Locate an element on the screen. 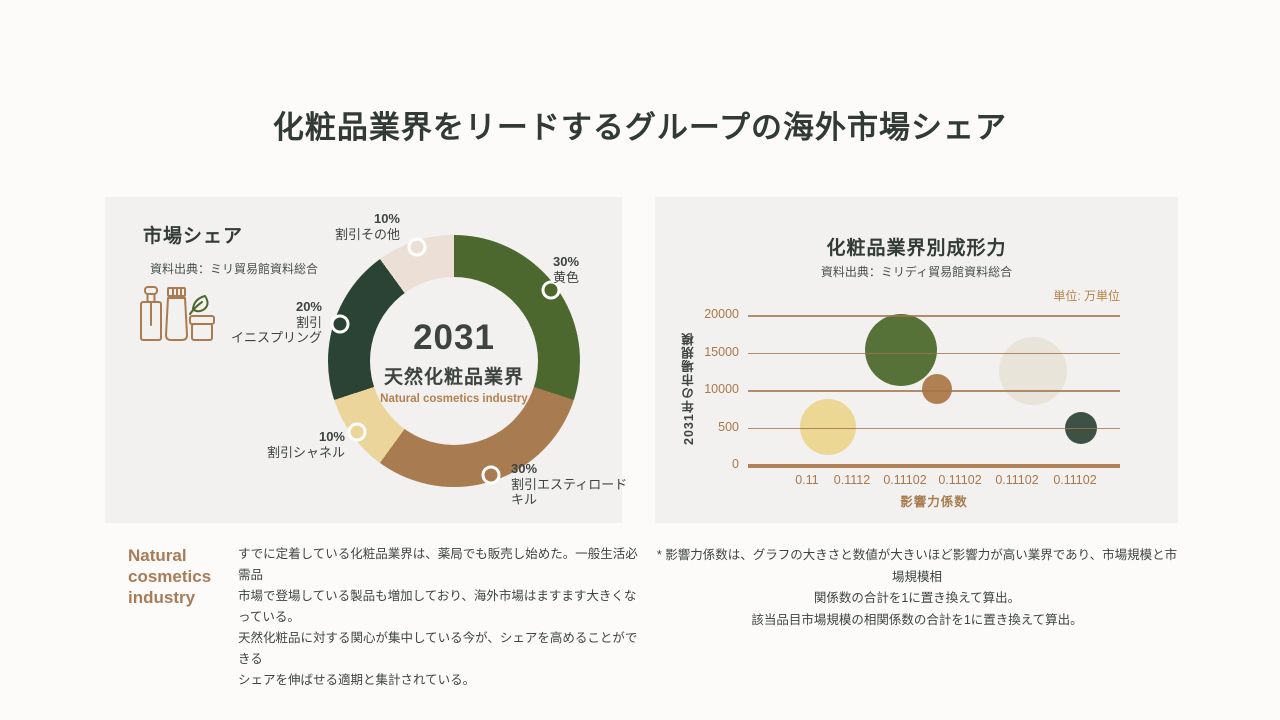  donut-center-year: 2031 is located at coordinates (454, 337).